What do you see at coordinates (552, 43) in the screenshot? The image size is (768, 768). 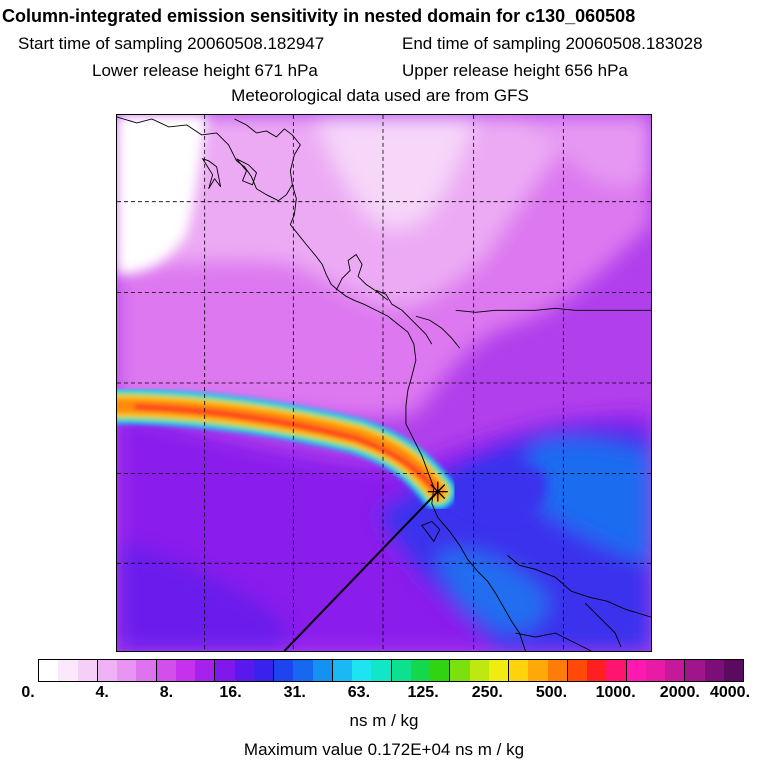 I see `sampling-end-text: End time of sampling 20060508.183028` at bounding box center [552, 43].